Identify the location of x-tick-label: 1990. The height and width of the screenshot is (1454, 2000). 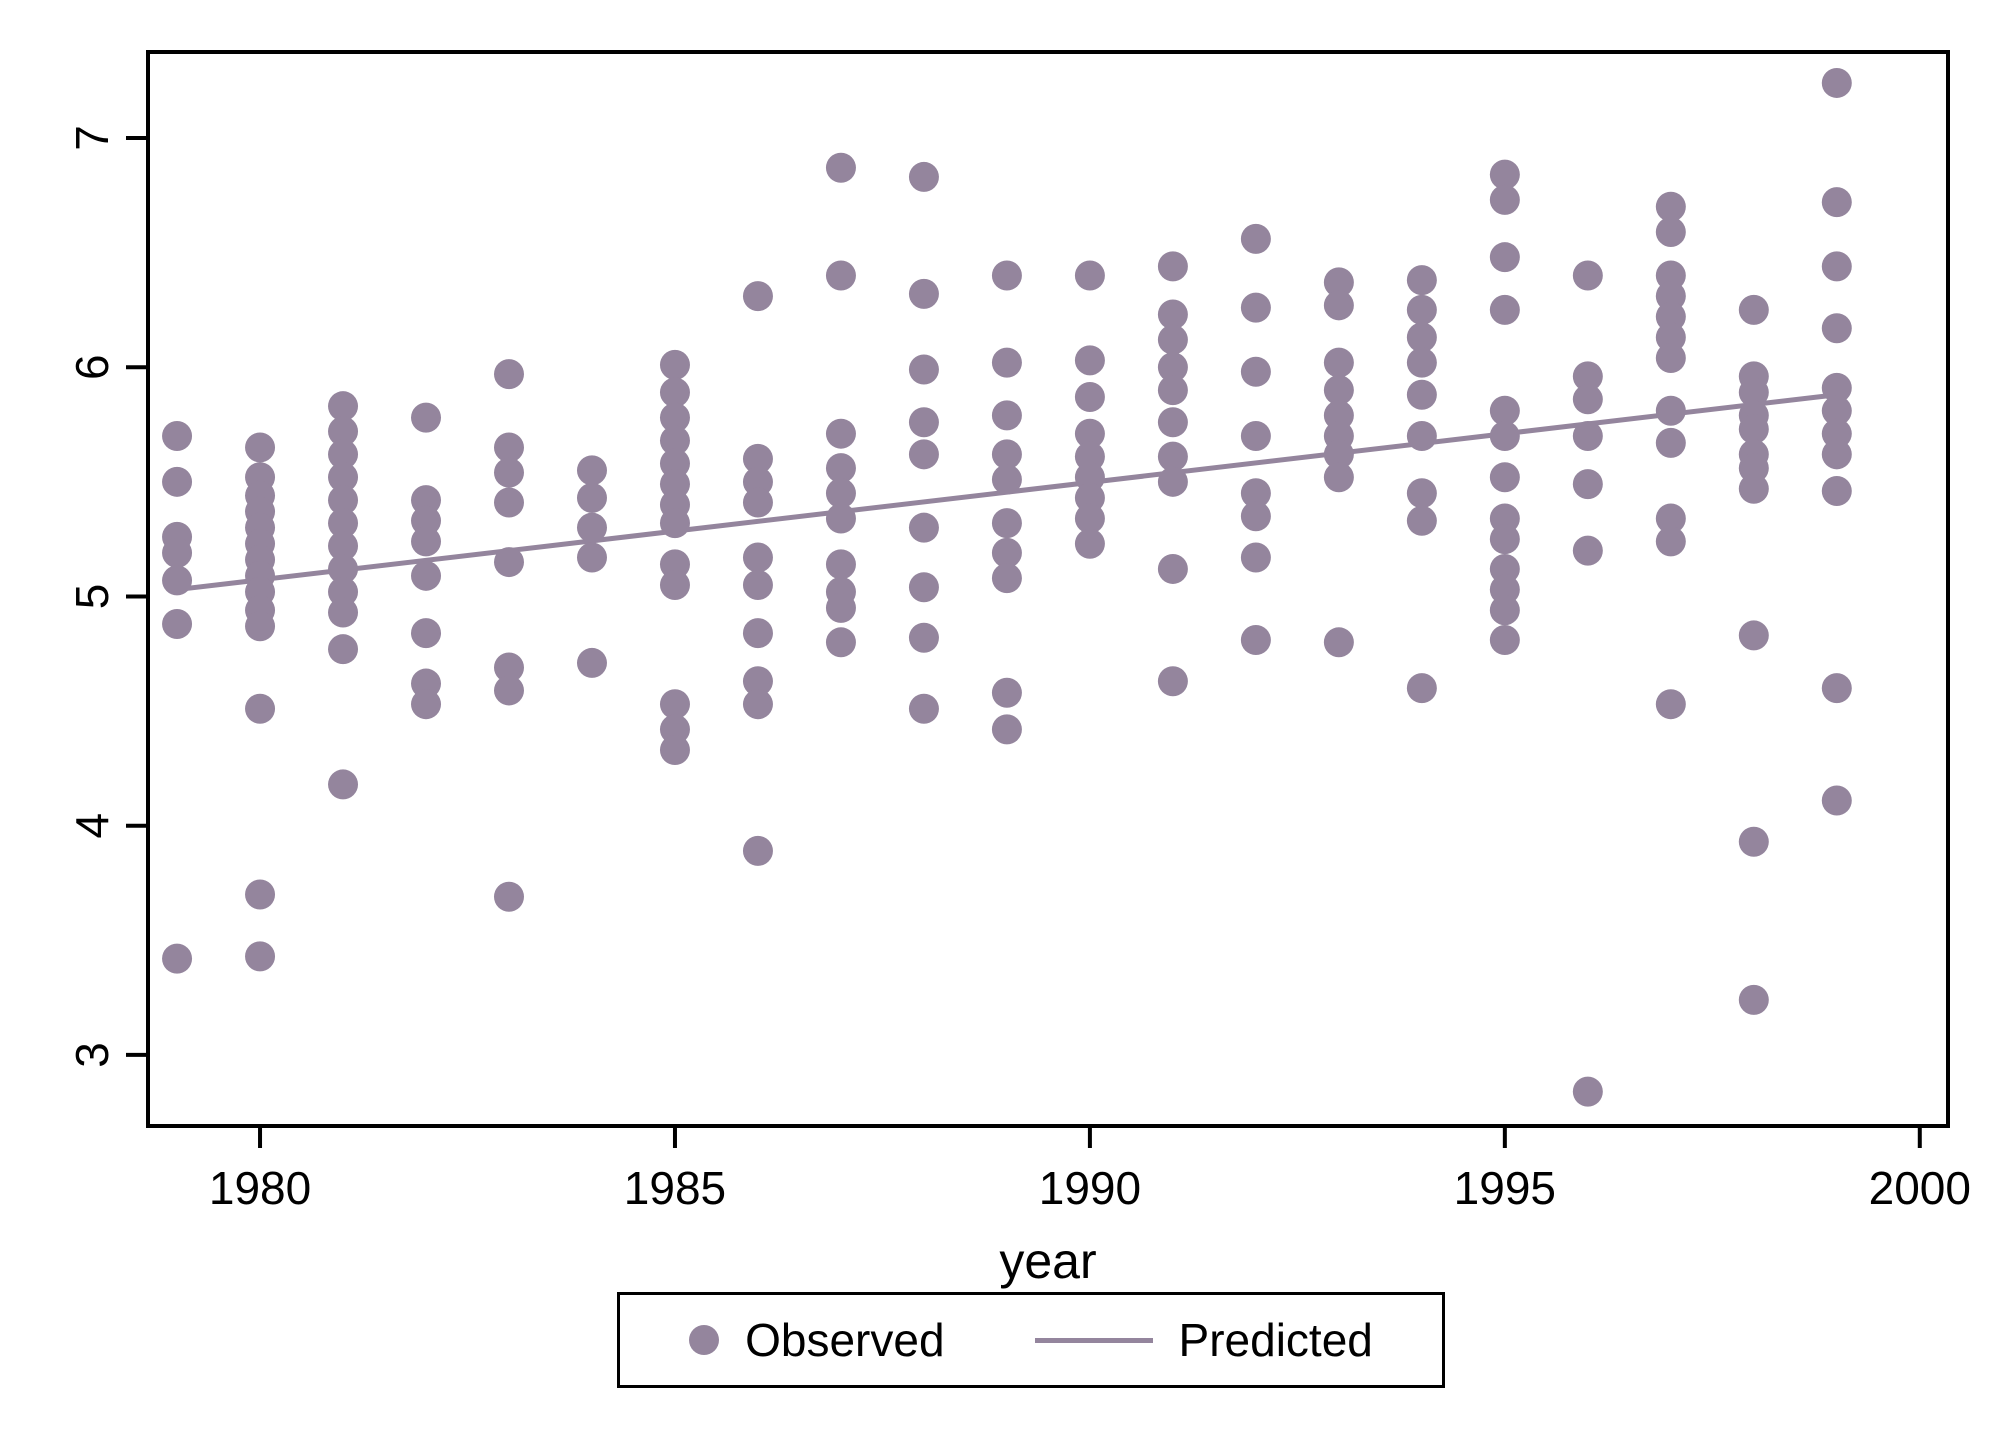
(1090, 1188).